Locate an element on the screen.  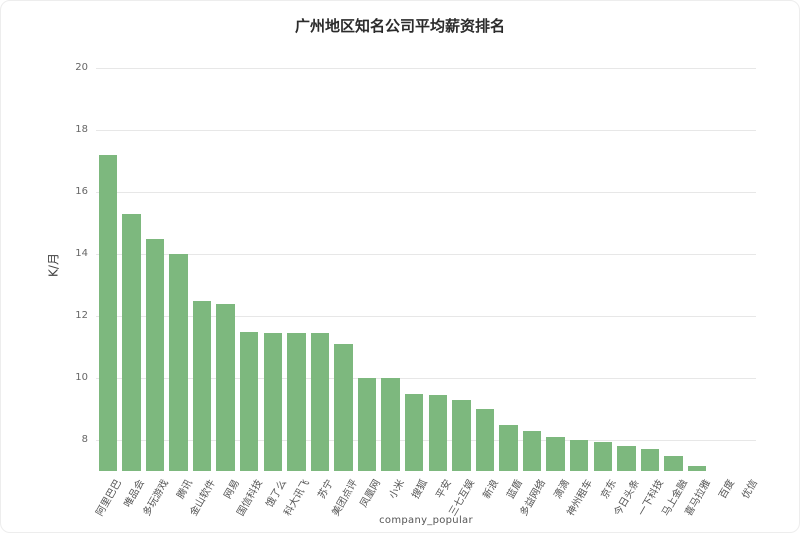
y-tick-label: 14 is located at coordinates (81, 254).